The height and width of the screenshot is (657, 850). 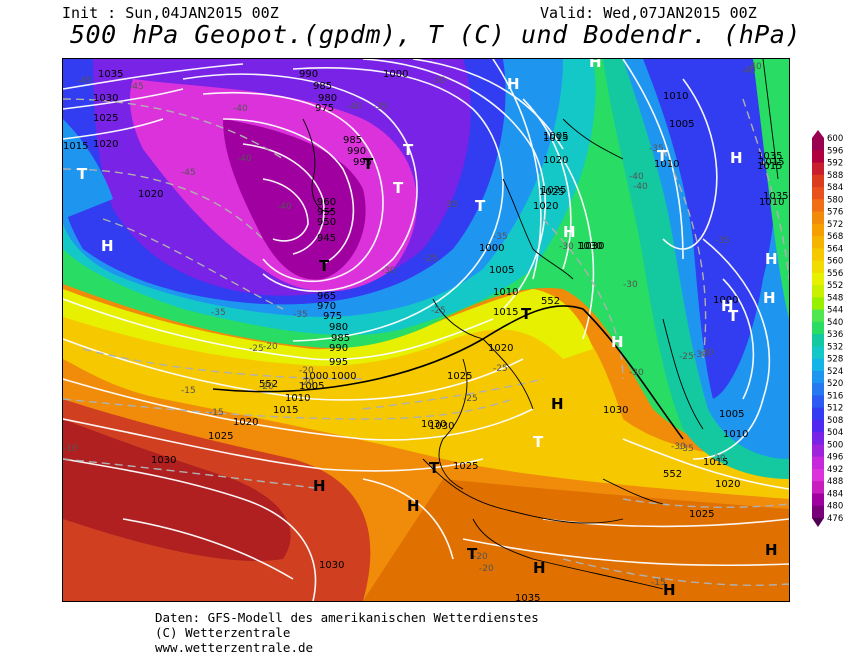 What do you see at coordinates (835, 335) in the screenshot?
I see `scale-tick-label: 536` at bounding box center [835, 335].